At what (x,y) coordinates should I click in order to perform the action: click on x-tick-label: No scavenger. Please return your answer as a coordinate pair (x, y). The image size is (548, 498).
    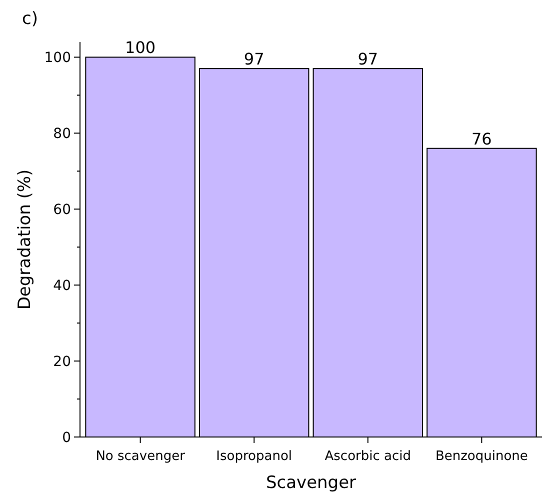
    Looking at the image, I should click on (141, 456).